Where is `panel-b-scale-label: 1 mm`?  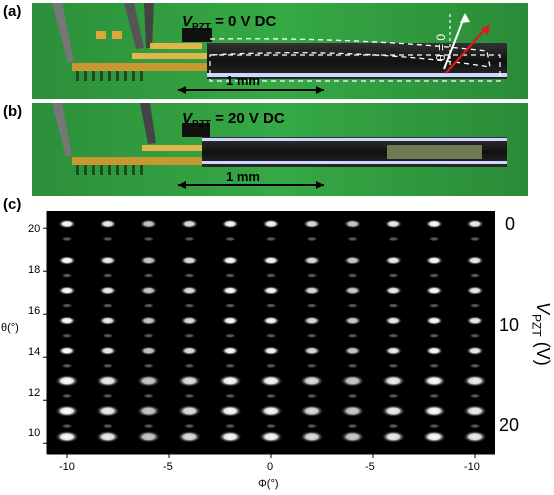
panel-b-scale-label: 1 mm is located at coordinates (243, 176).